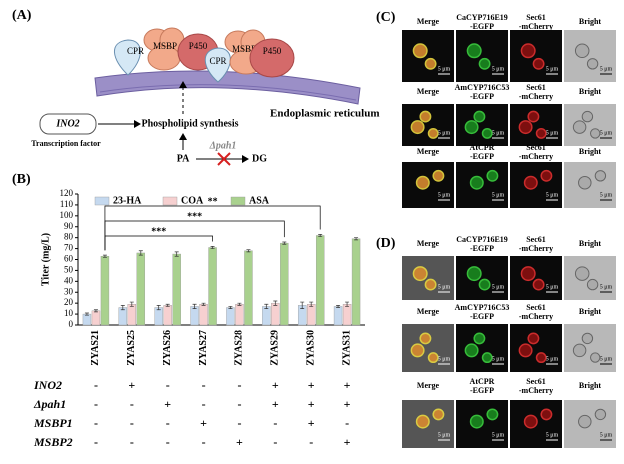  I want to click on y-tick-label: 30, so click(69, 291).